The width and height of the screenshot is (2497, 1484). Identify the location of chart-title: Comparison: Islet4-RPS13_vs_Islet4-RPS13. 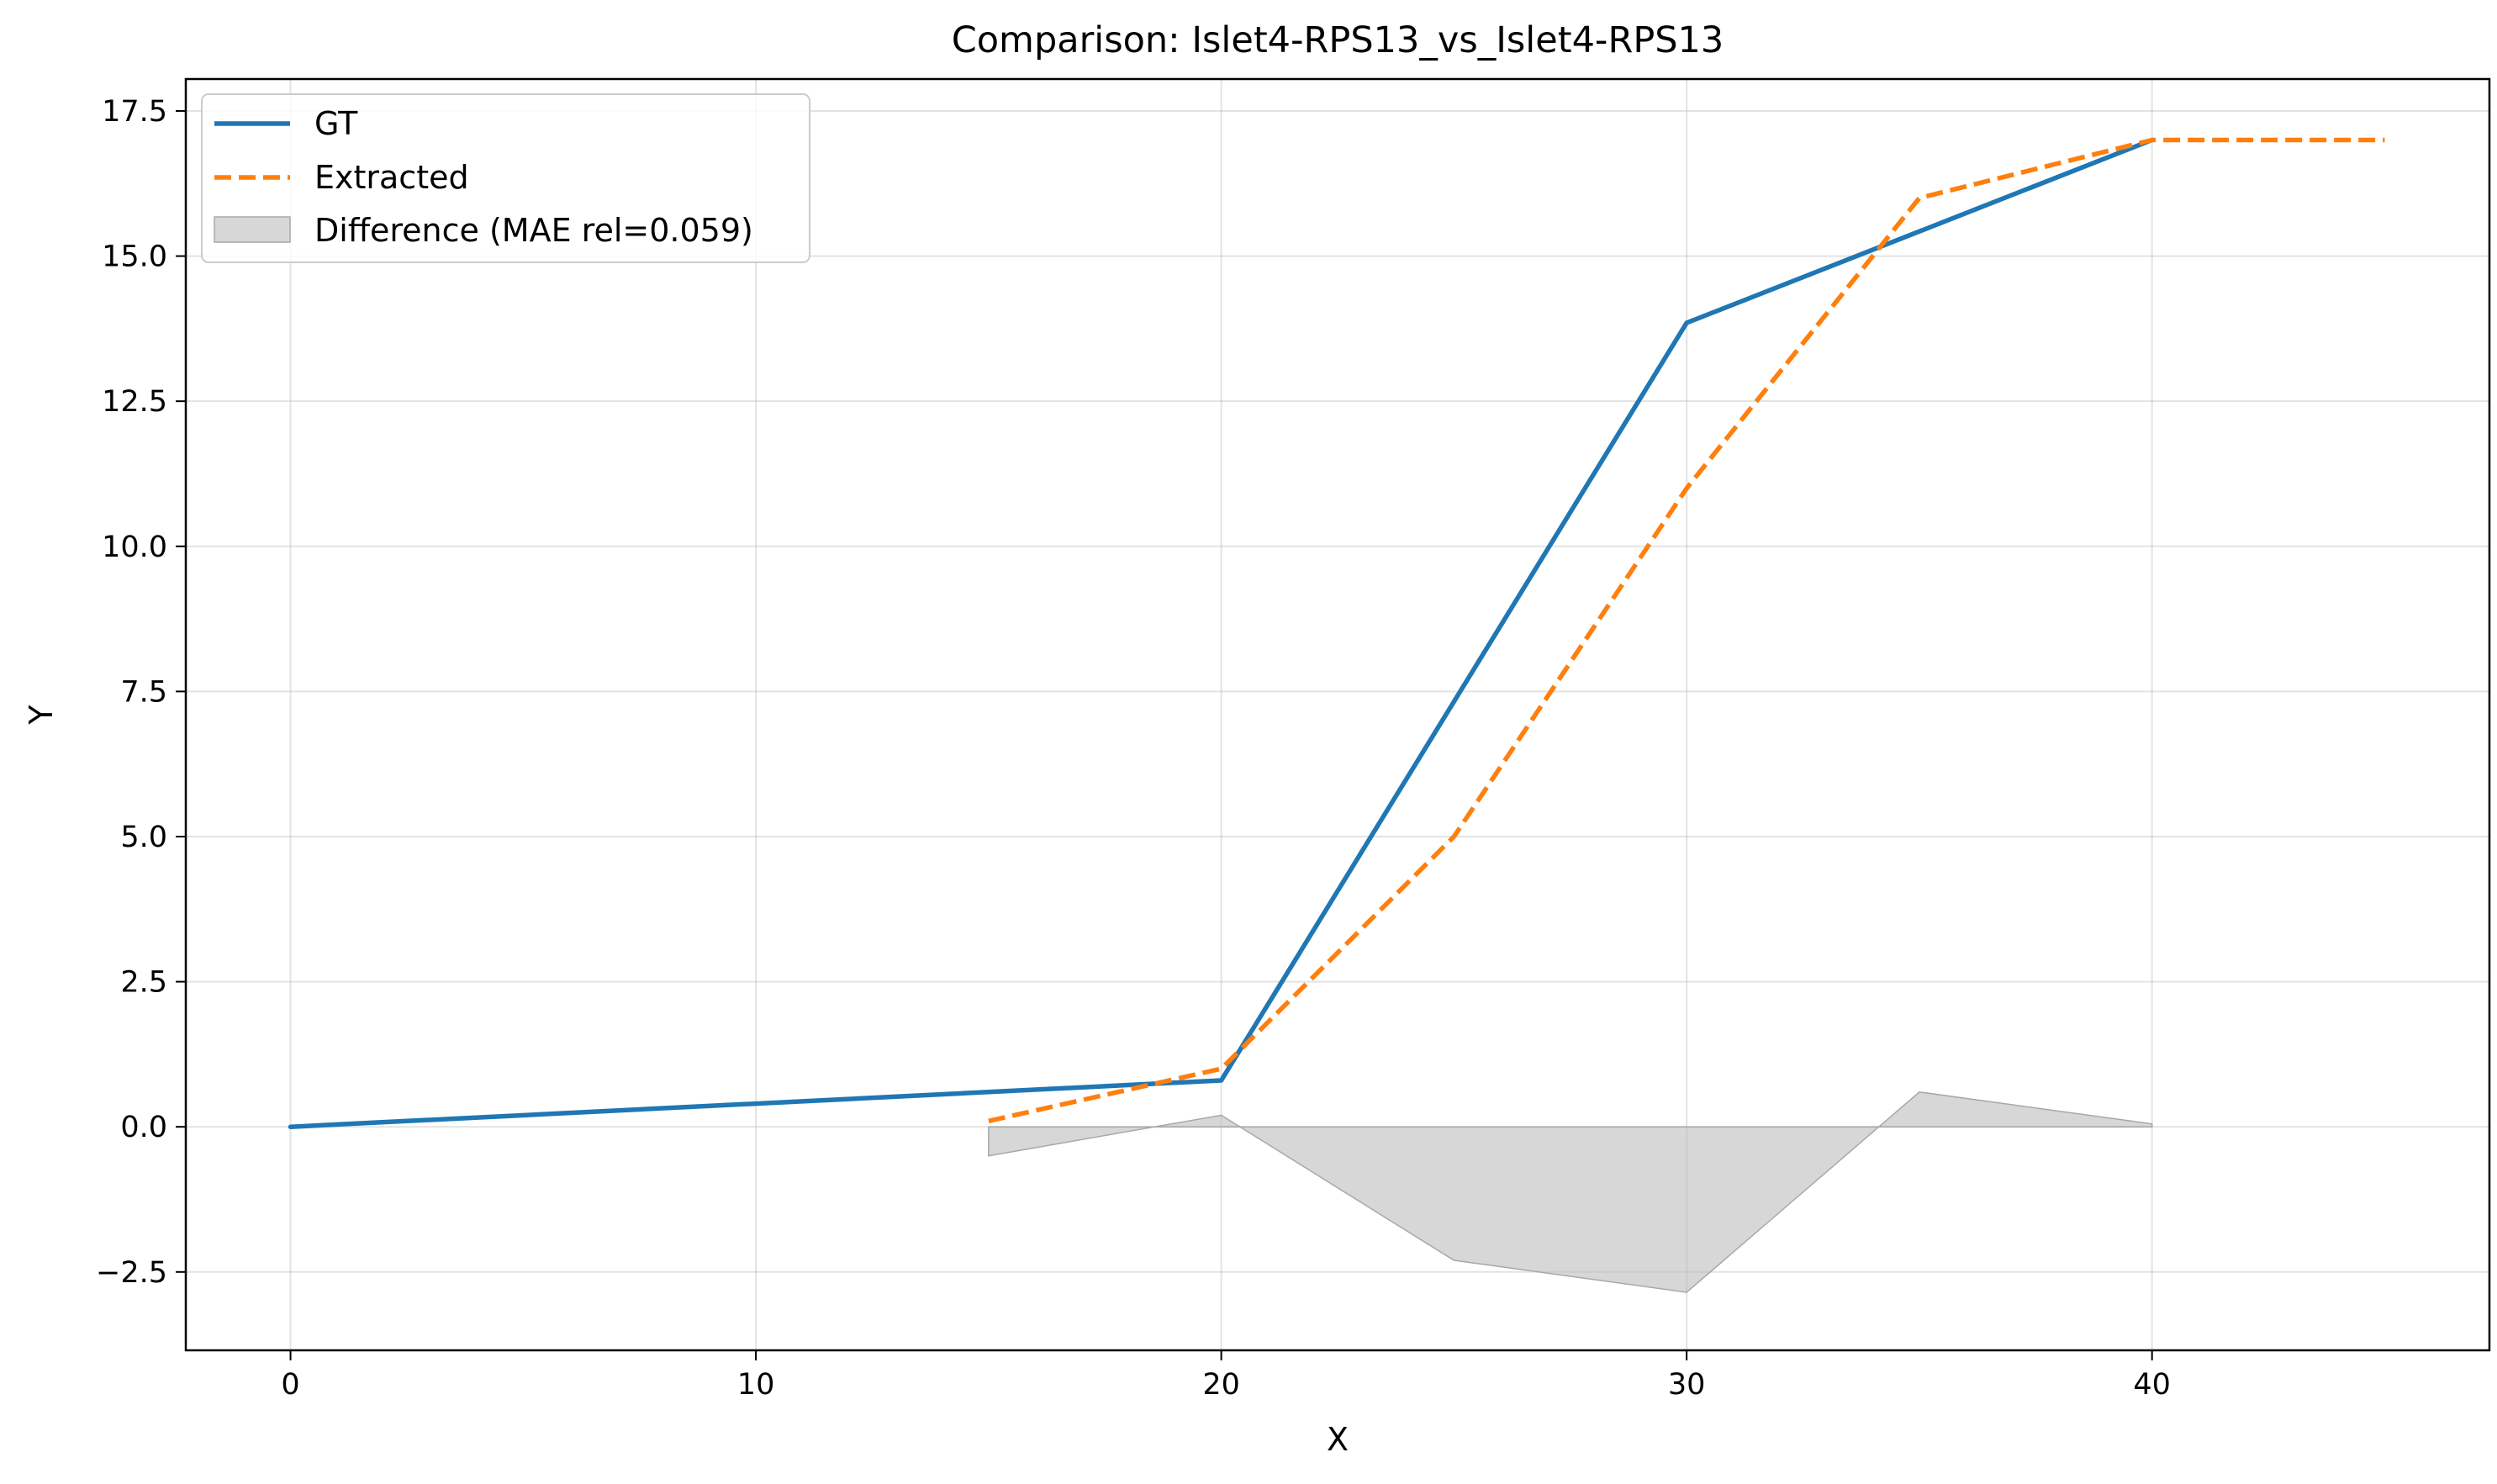
(1338, 40).